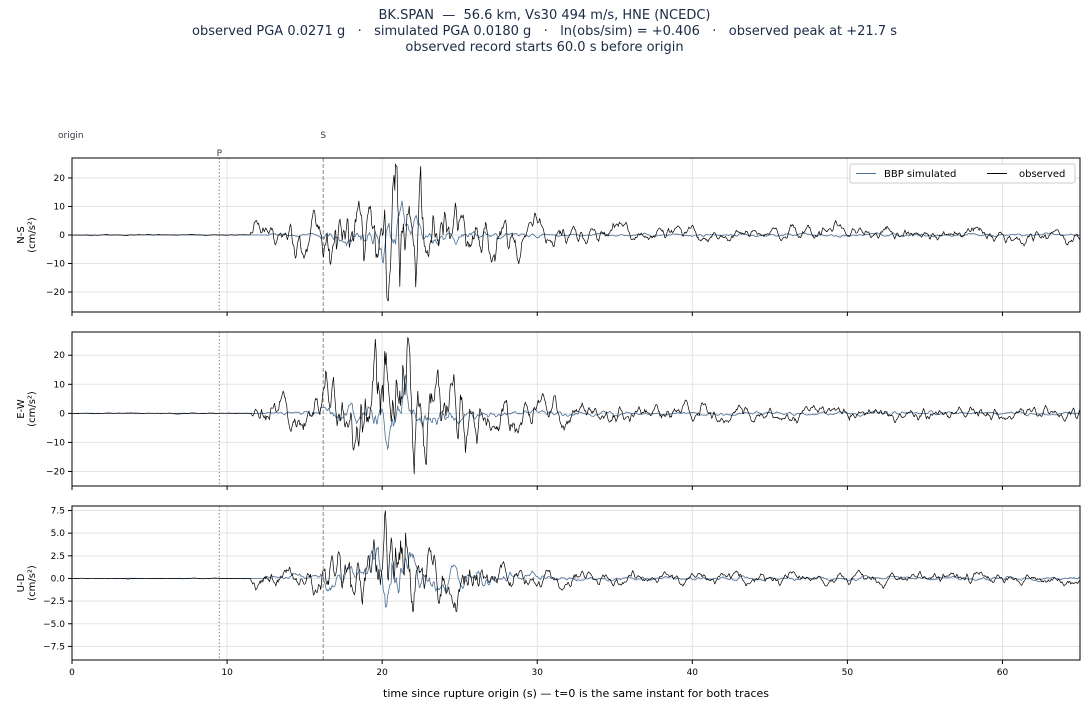  Describe the element at coordinates (72, 673) in the screenshot. I see `x-tick-label: 0` at that location.